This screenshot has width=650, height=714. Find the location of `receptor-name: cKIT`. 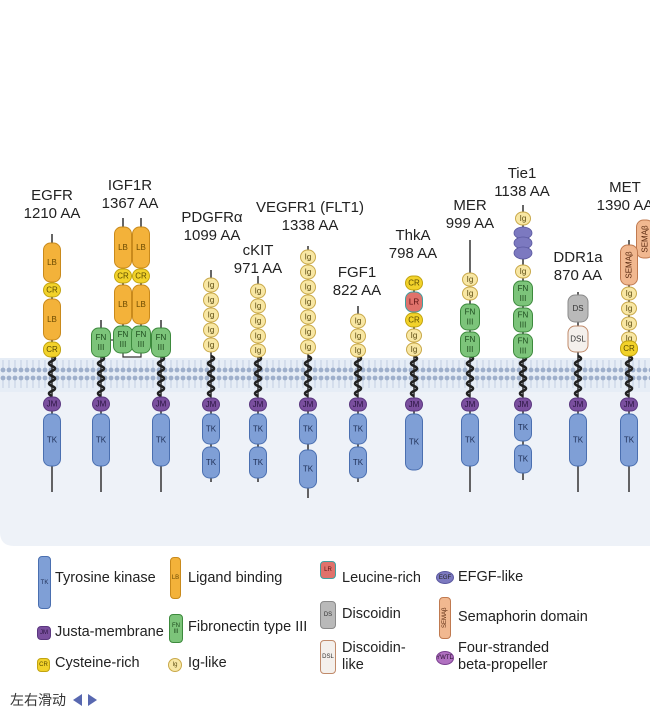

receptor-name: cKIT is located at coordinates (258, 250).